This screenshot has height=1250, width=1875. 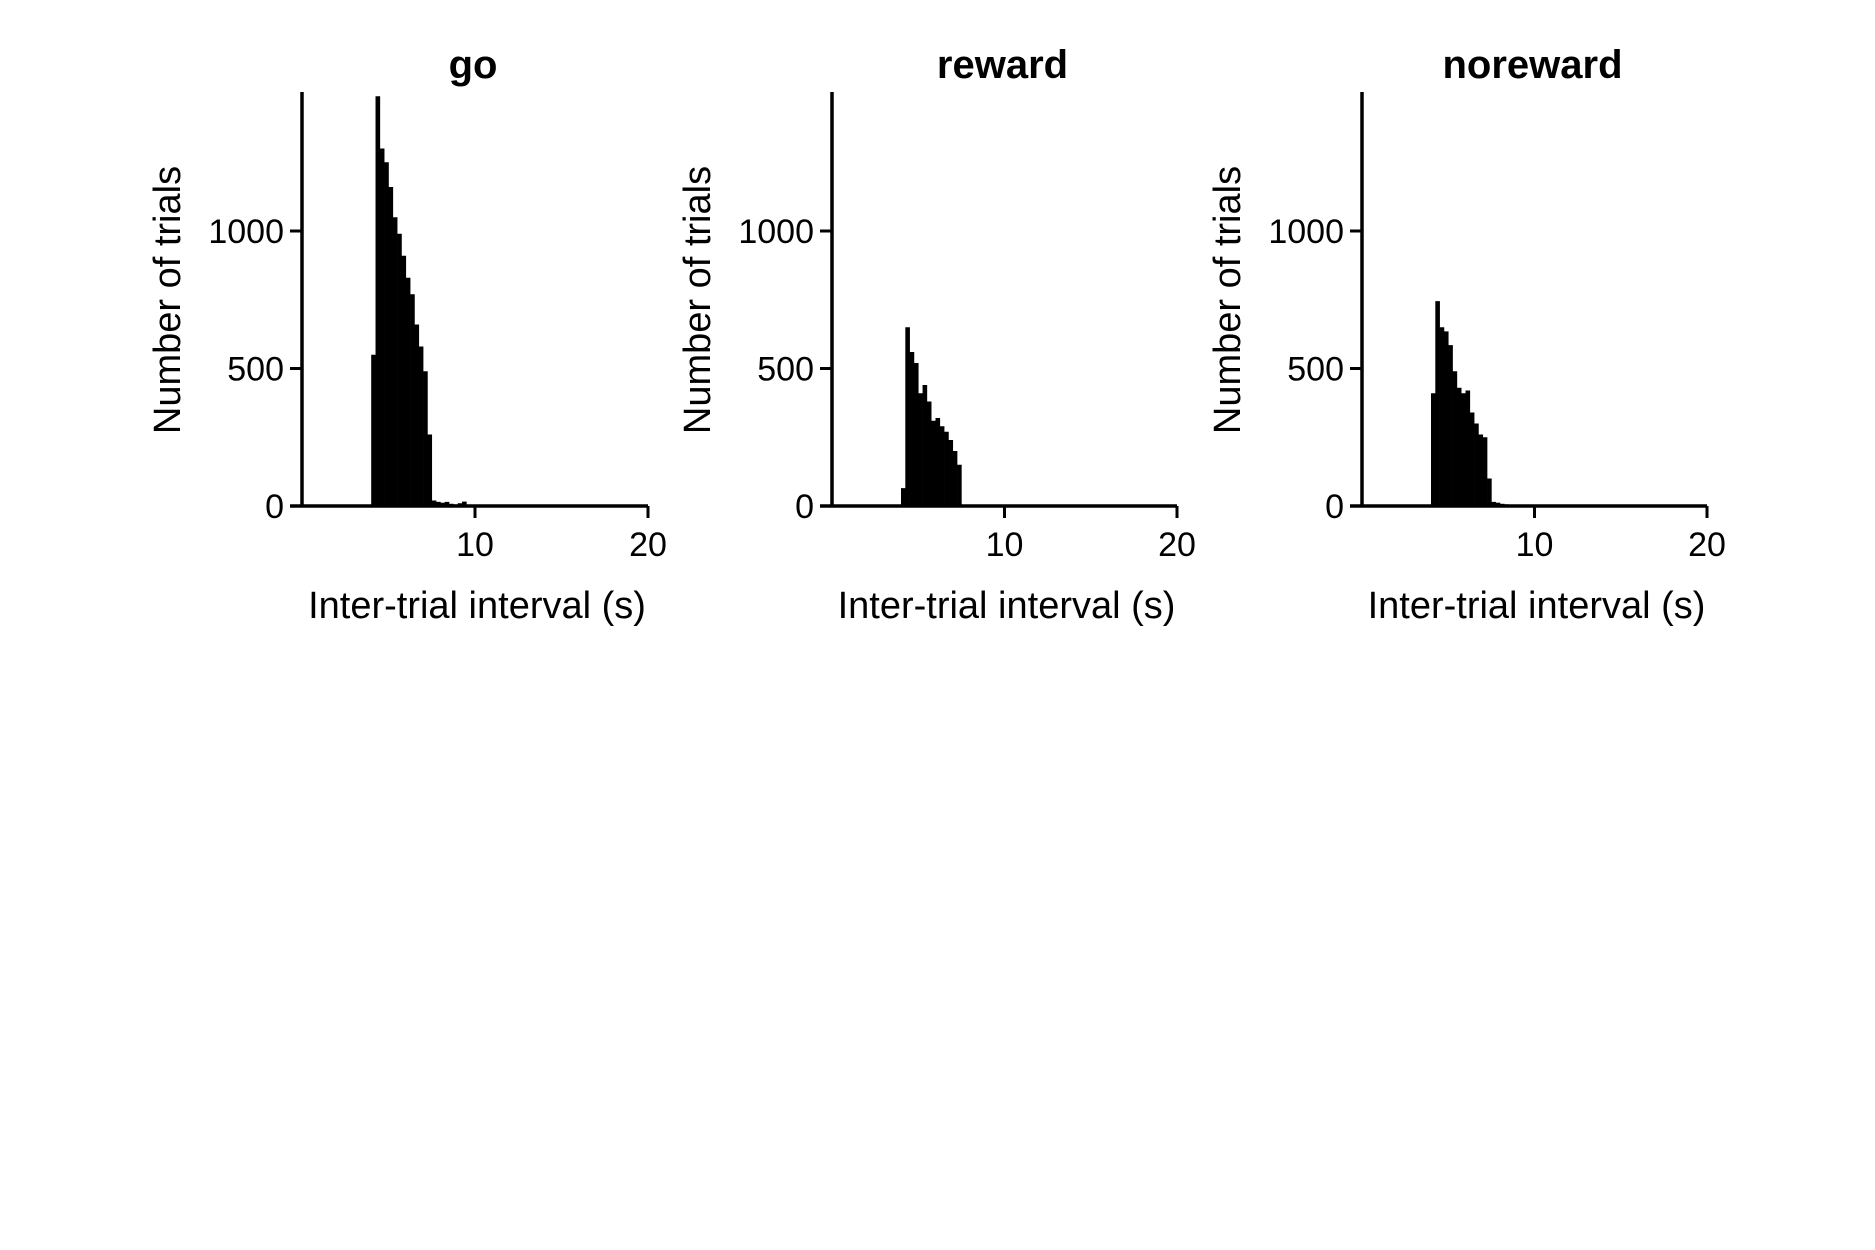 I want to click on panel-title: noreward, so click(x=1532, y=65).